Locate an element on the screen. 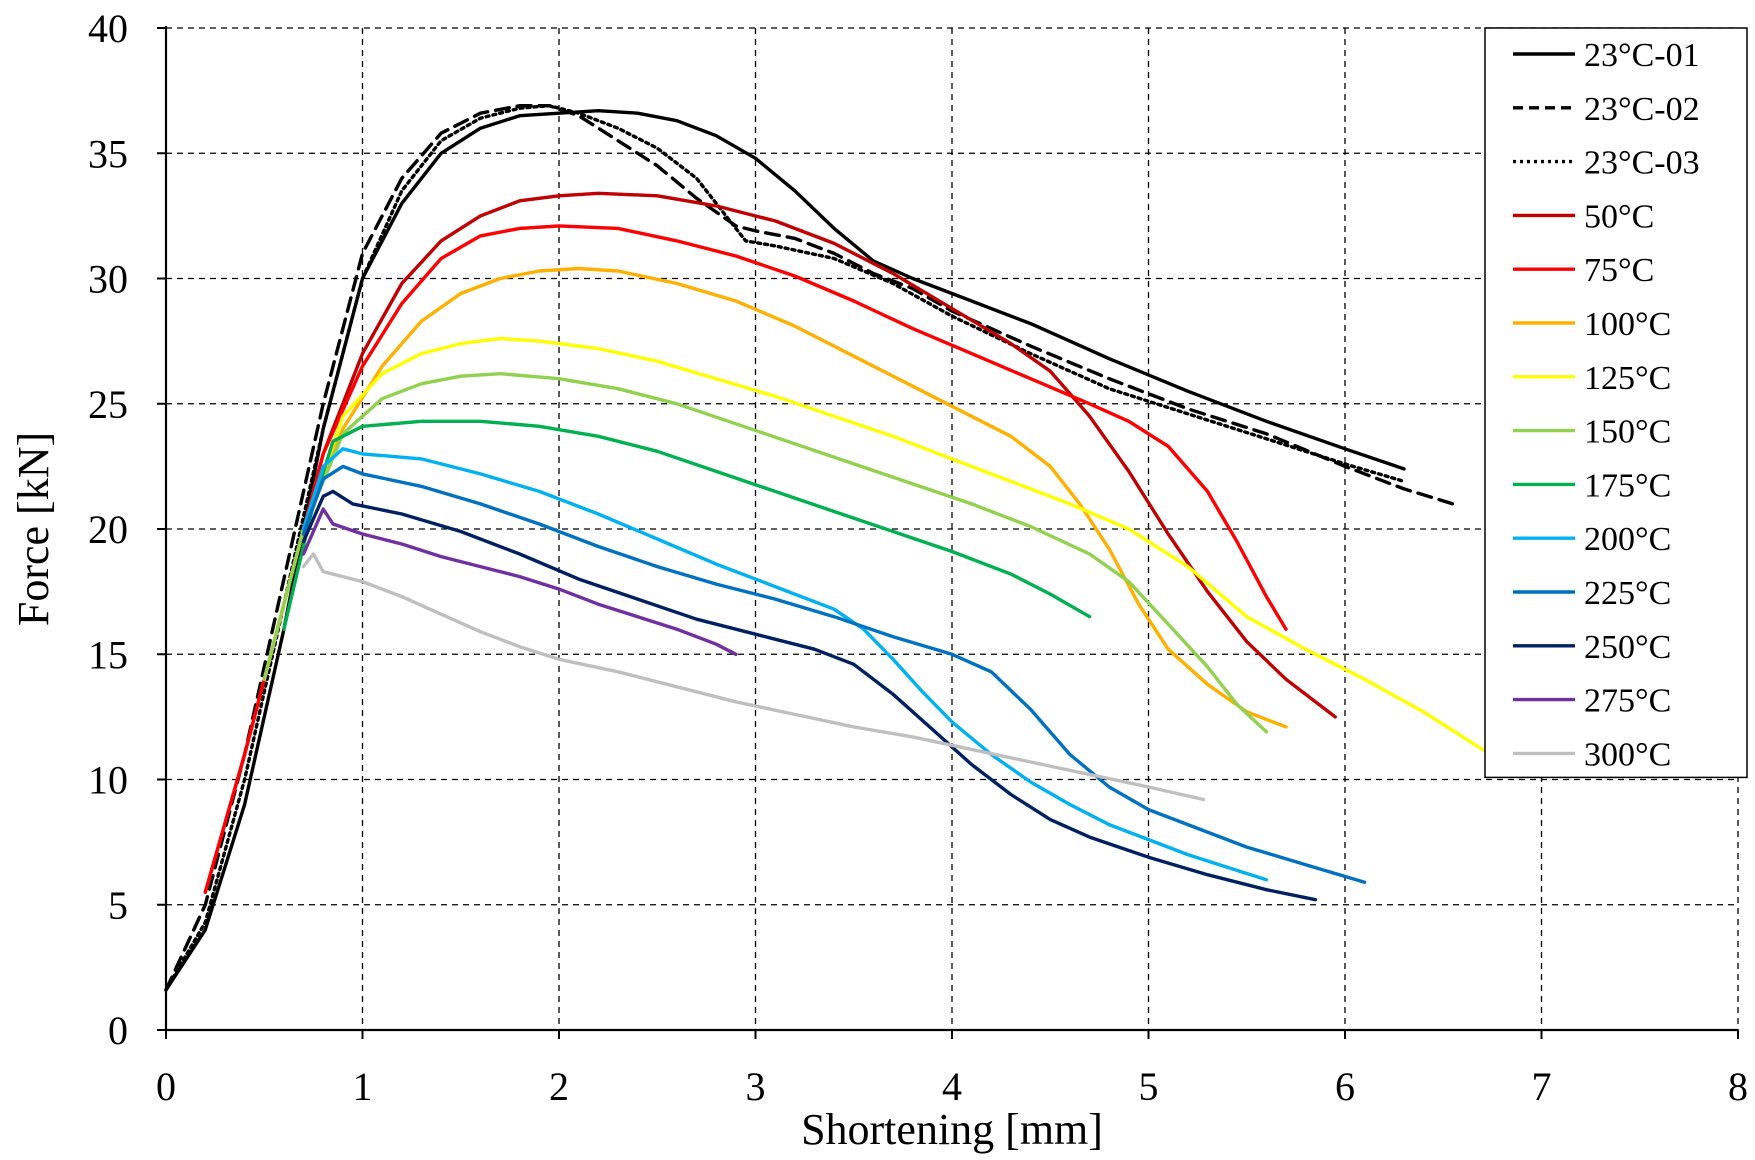 Image resolution: width=1755 pixels, height=1160 pixels. legend-label-175c: 175°C is located at coordinates (1627, 485).